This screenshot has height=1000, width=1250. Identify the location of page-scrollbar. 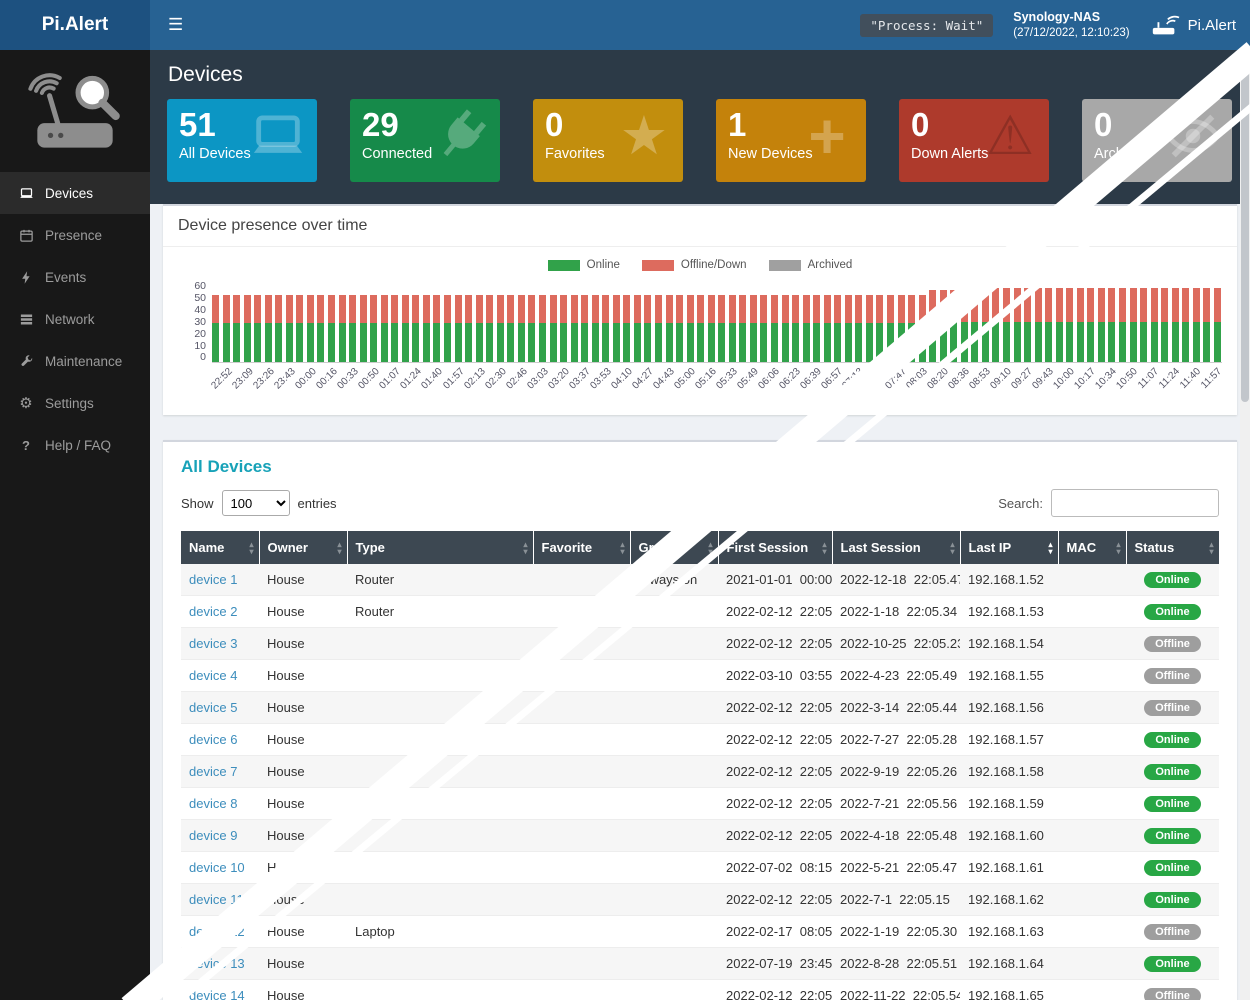
(1245, 525).